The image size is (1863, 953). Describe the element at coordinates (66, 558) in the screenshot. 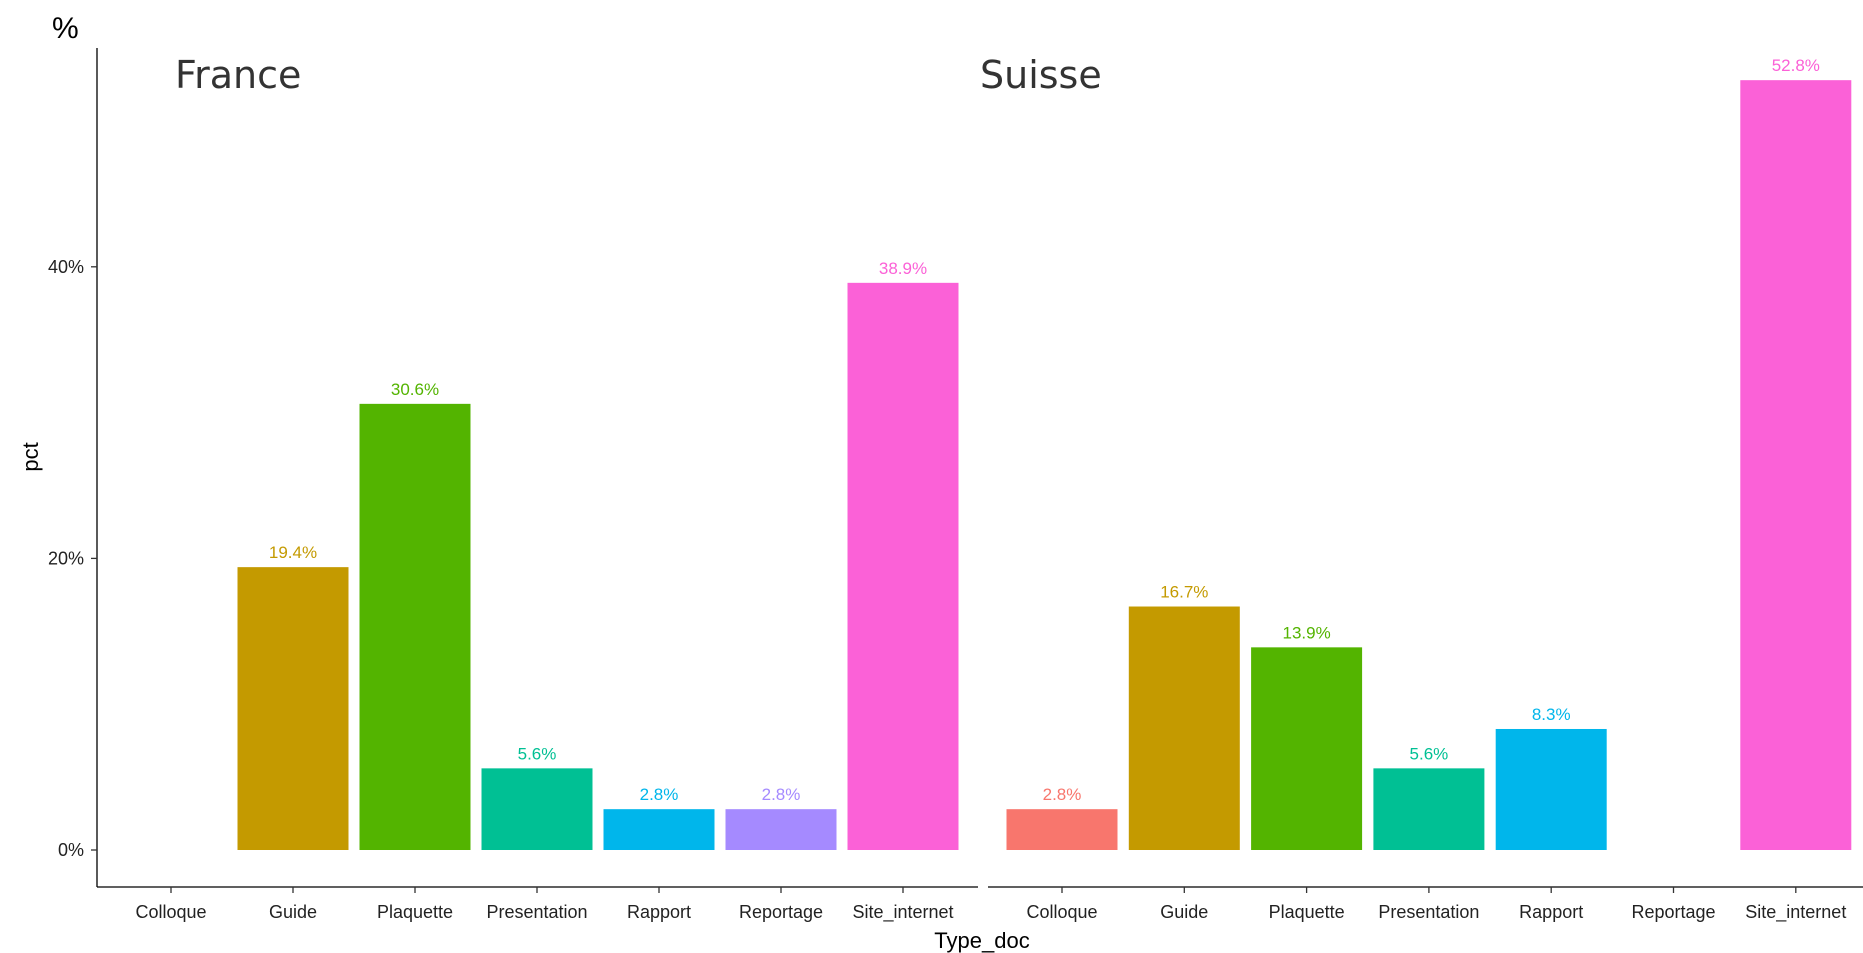

I see `y-tick-label: 20%` at that location.